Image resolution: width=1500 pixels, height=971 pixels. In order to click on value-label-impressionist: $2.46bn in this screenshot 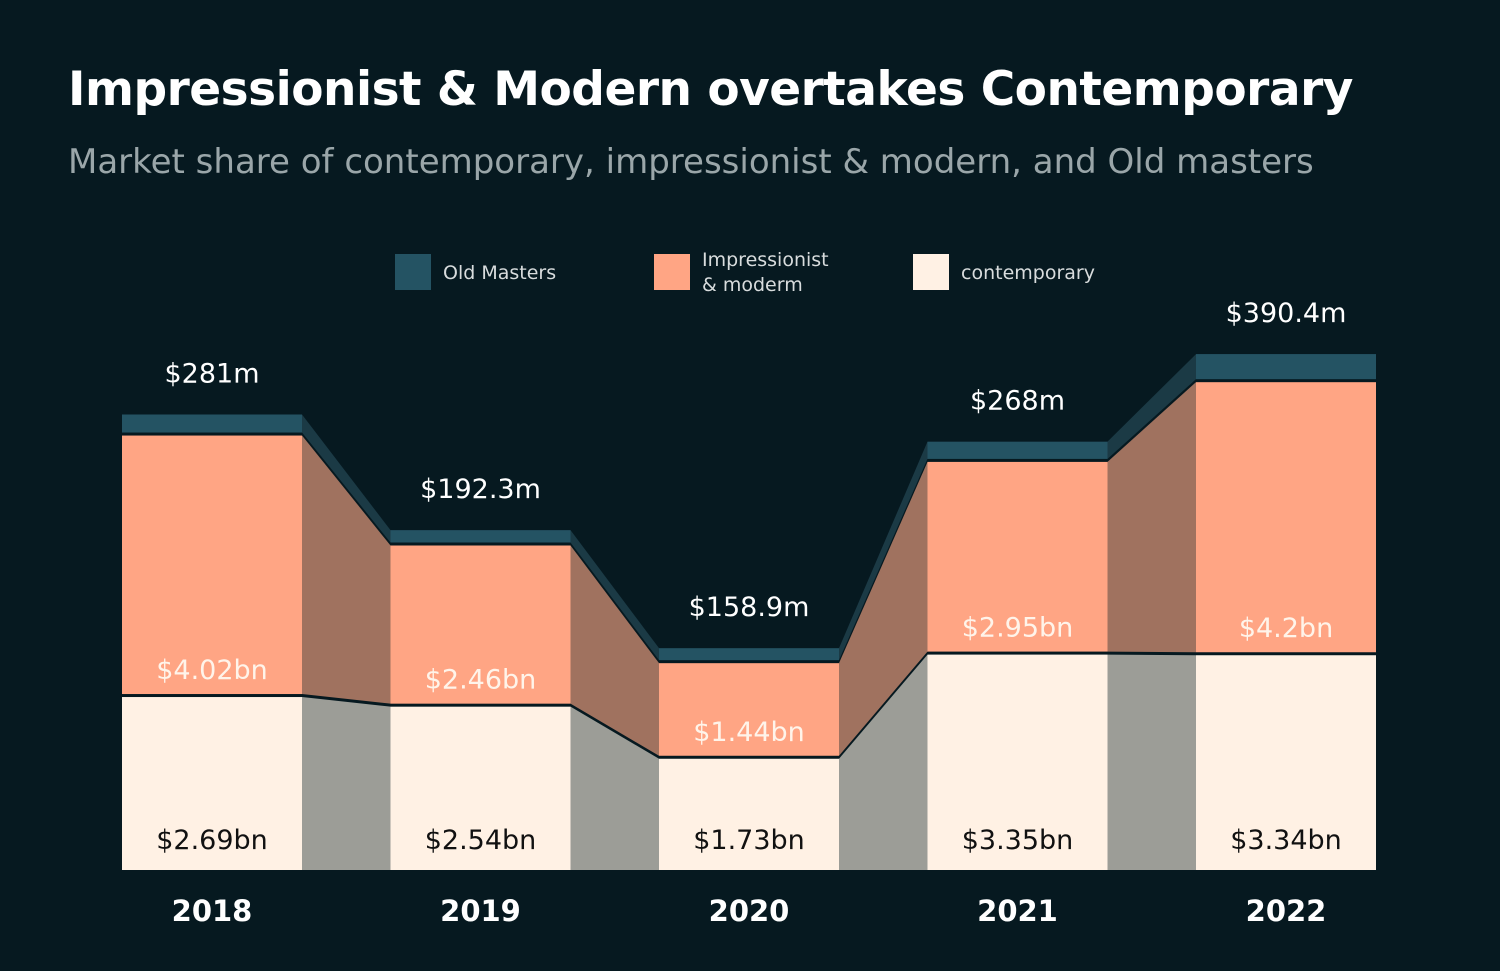, I will do `click(481, 680)`.